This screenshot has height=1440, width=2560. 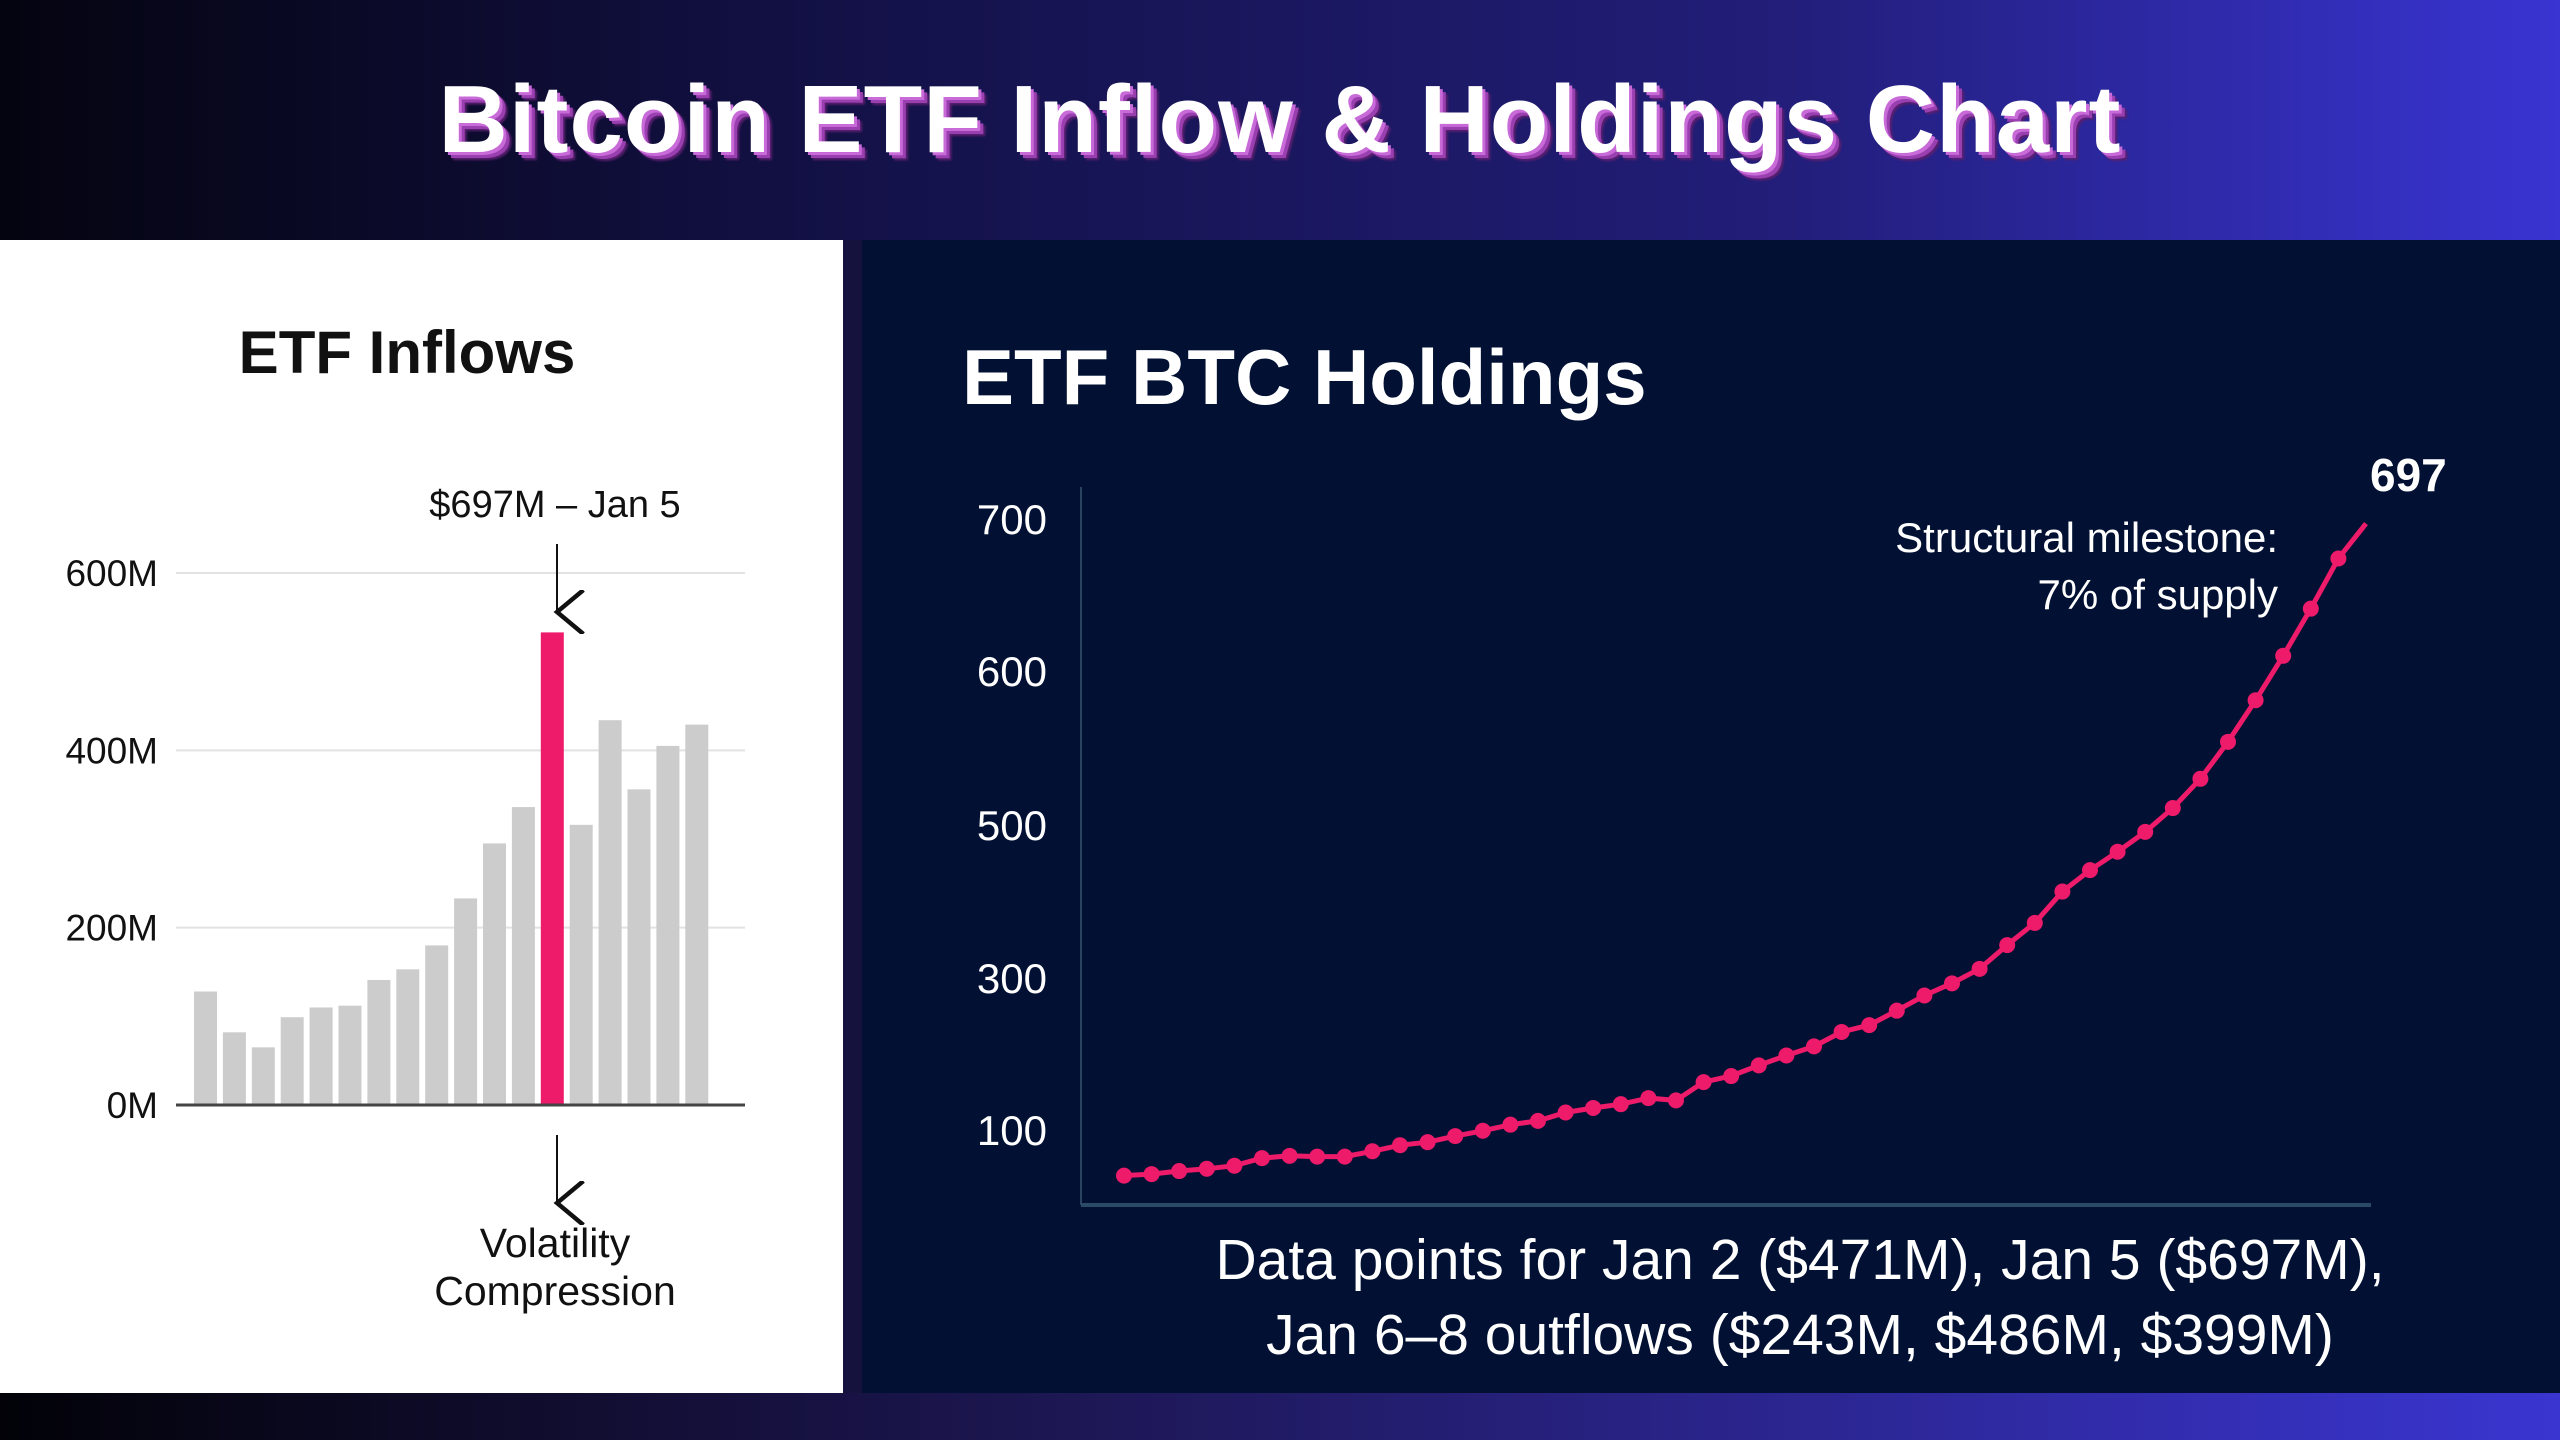 What do you see at coordinates (111, 839) in the screenshot?
I see `inflows-y-ticks: 0M 200M 400M 600M` at bounding box center [111, 839].